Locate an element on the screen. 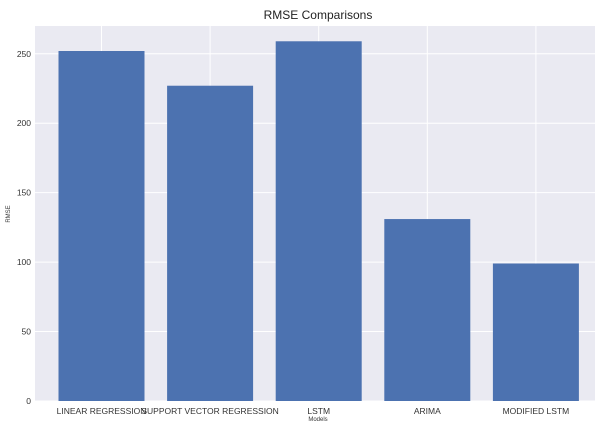  y-tick-label: 250 is located at coordinates (24, 54).